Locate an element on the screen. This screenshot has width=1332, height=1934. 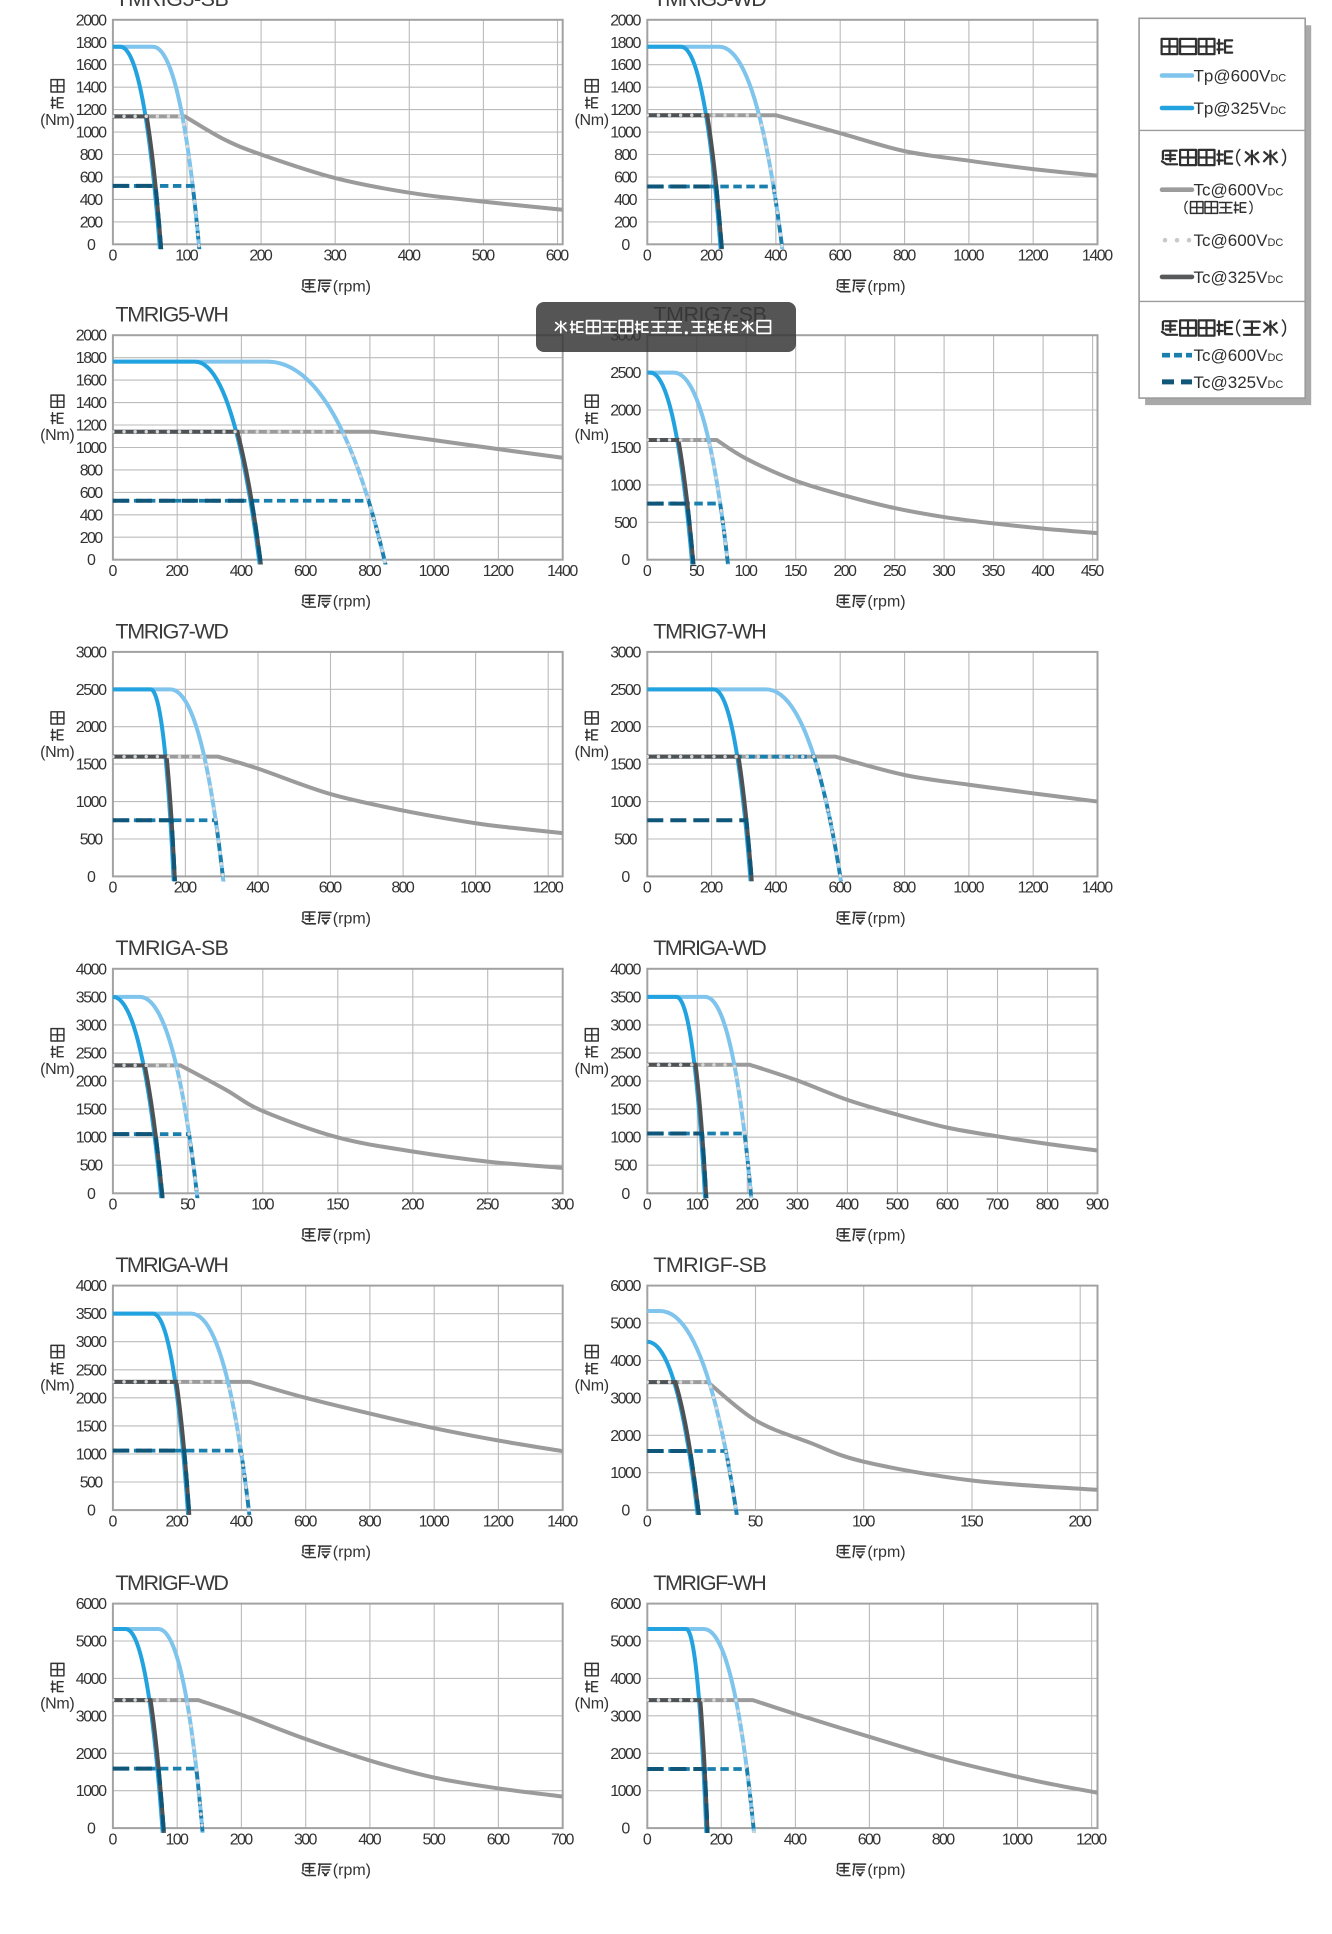
svg-text: TMRIGA-WH is located at coordinates (171, 1265).